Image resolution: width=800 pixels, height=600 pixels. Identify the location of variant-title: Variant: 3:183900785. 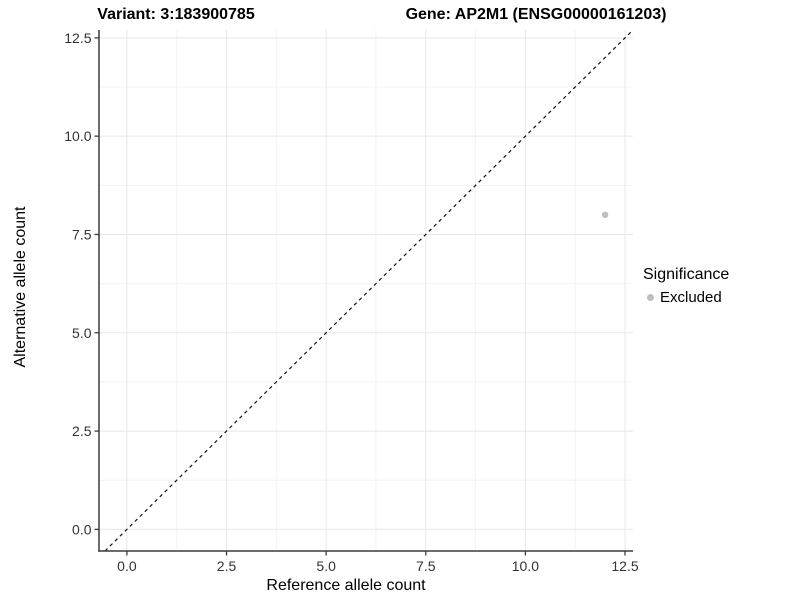
(176, 14).